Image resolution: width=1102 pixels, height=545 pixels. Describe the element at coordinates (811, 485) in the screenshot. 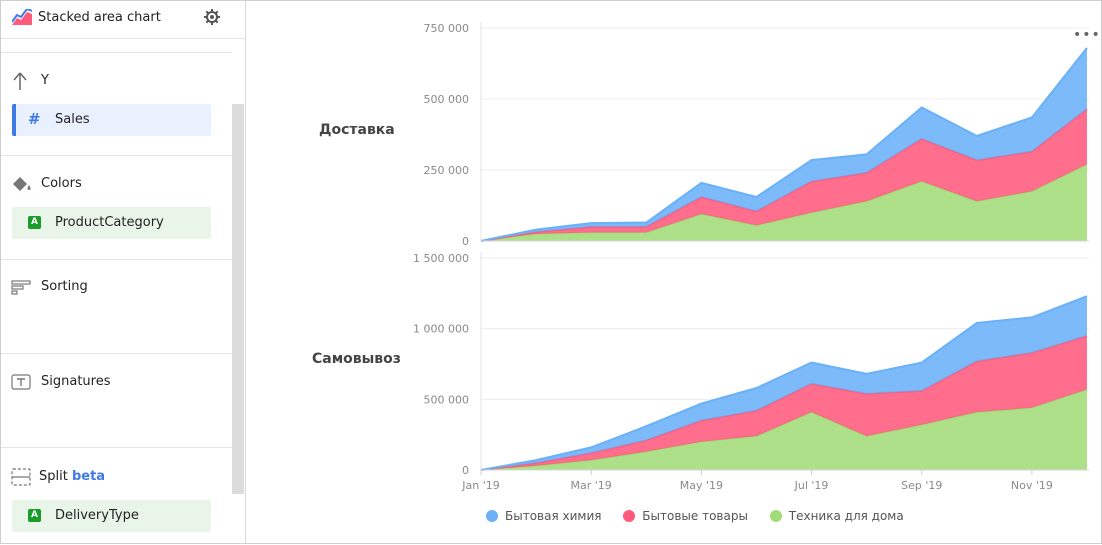

I see `x-tick-label: Jul '19` at that location.